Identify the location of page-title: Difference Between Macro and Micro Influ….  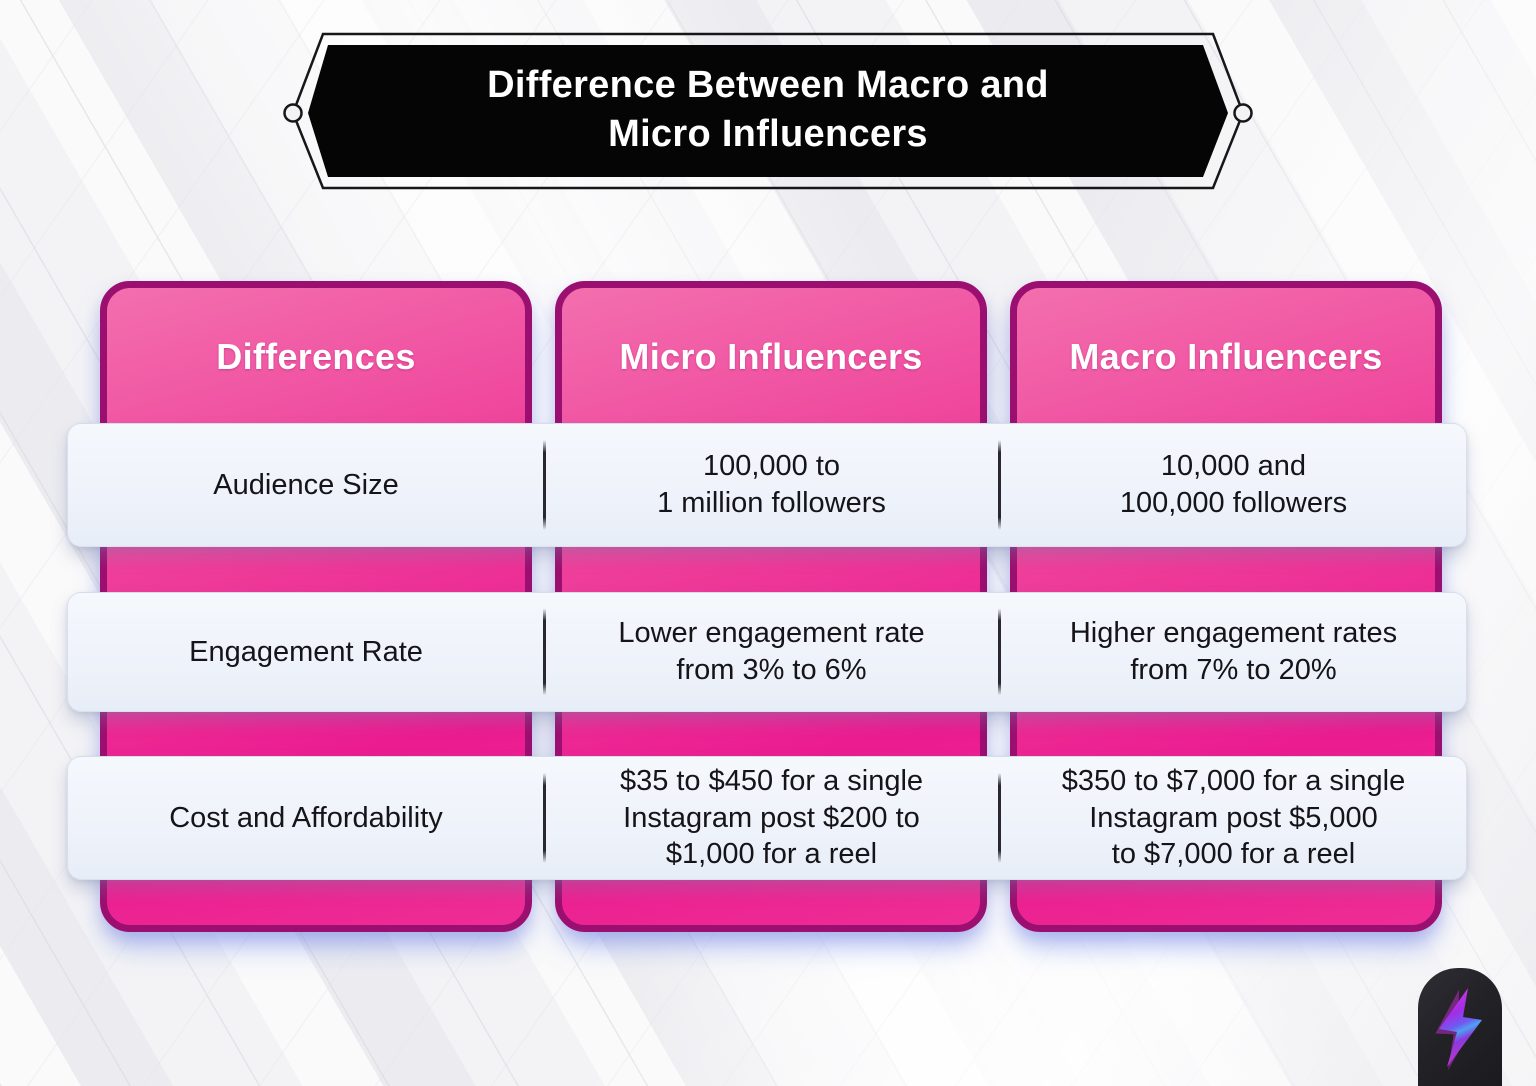
(768, 110).